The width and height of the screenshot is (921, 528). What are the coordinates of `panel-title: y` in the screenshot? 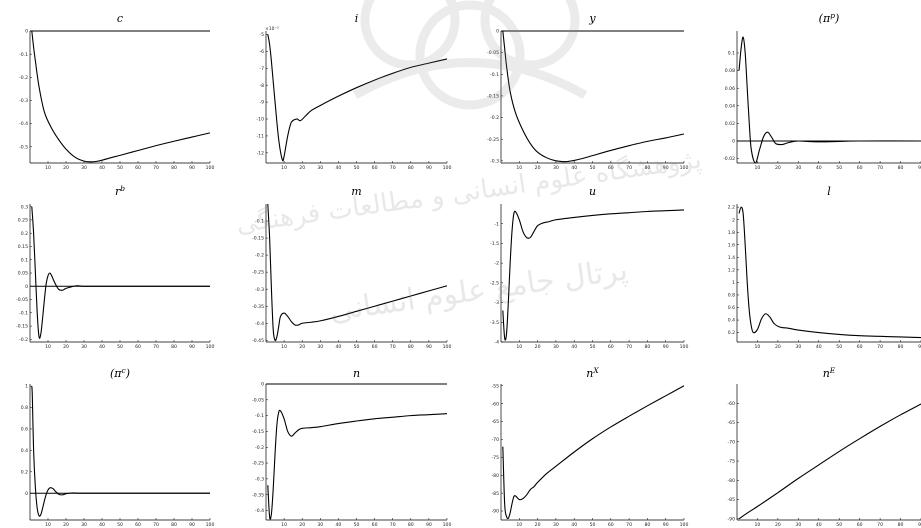 It's located at (592, 18).